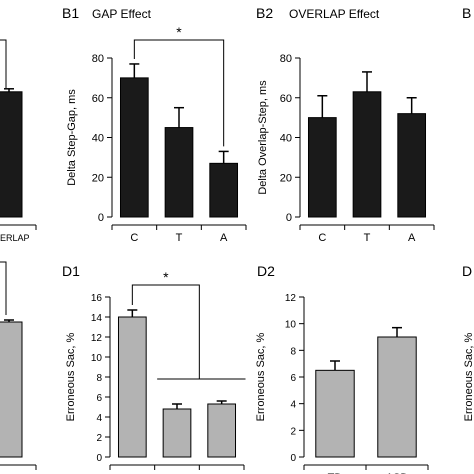 The image size is (474, 474). Describe the element at coordinates (266, 271) in the screenshot. I see `panel-label: D2` at that location.